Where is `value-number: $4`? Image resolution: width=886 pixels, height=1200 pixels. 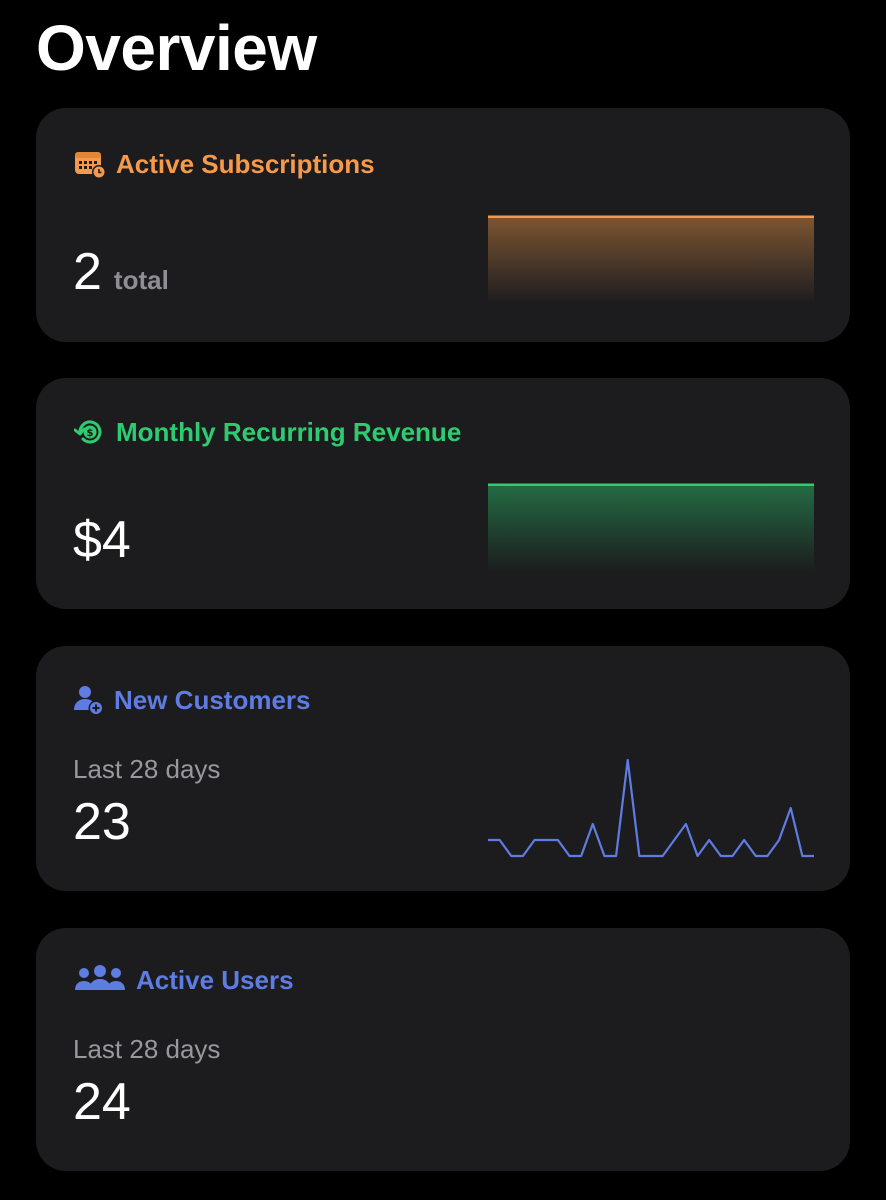
value-number: $4 is located at coordinates (102, 540).